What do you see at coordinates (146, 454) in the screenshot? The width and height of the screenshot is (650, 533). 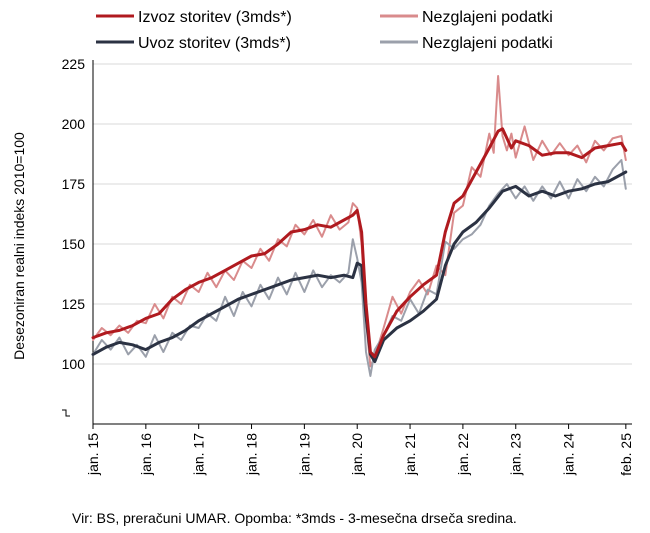 I see `x-tick-label: jan. 16` at bounding box center [146, 454].